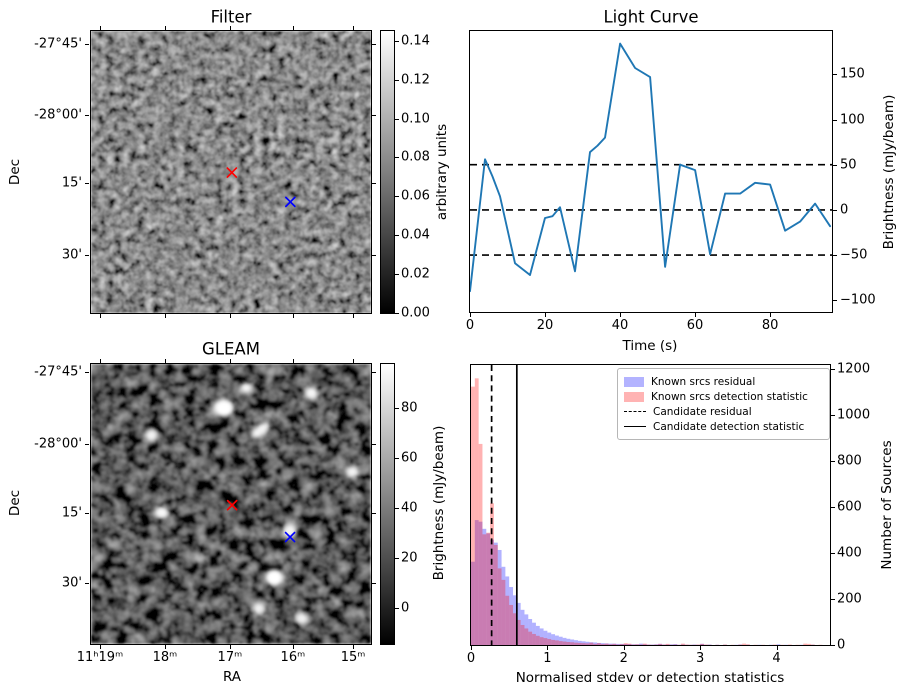  I want to click on gleam-colorbar-tick-label: 40, so click(409, 508).